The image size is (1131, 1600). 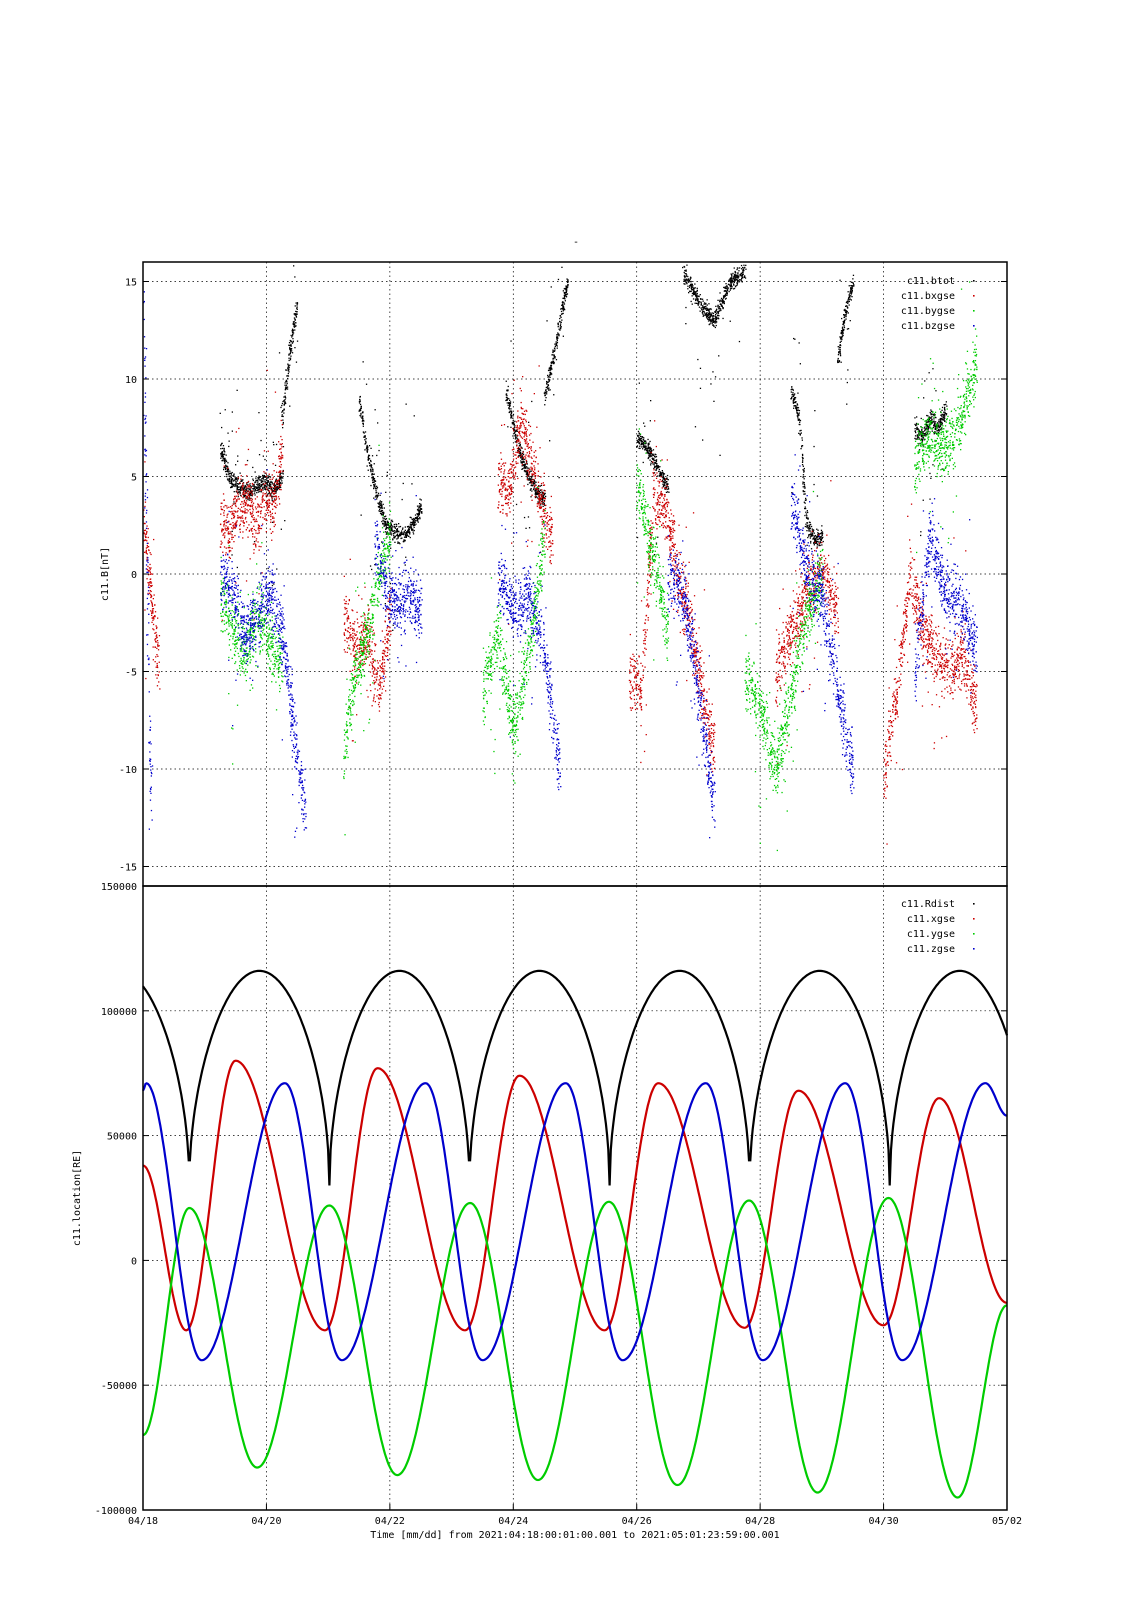 What do you see at coordinates (576, 242) in the screenshot?
I see `chart-title: -` at bounding box center [576, 242].